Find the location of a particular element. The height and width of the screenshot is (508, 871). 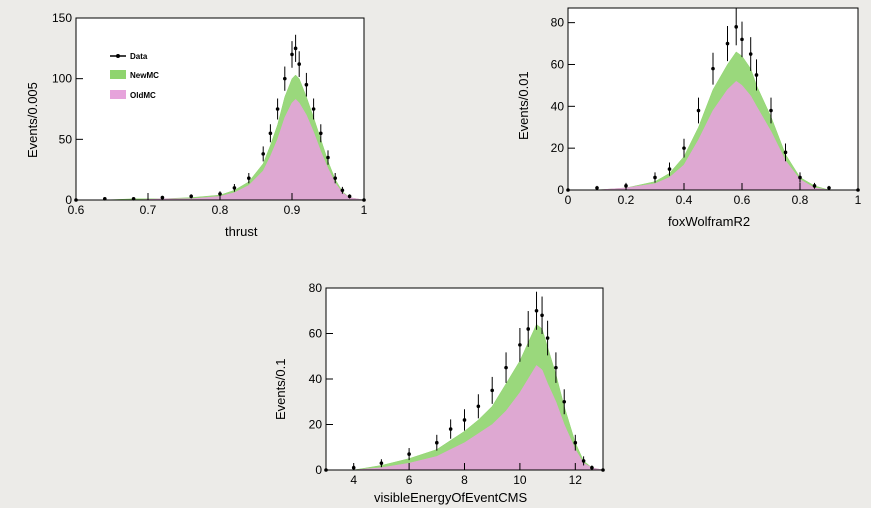

legend-data-label: Data is located at coordinates (139, 56).